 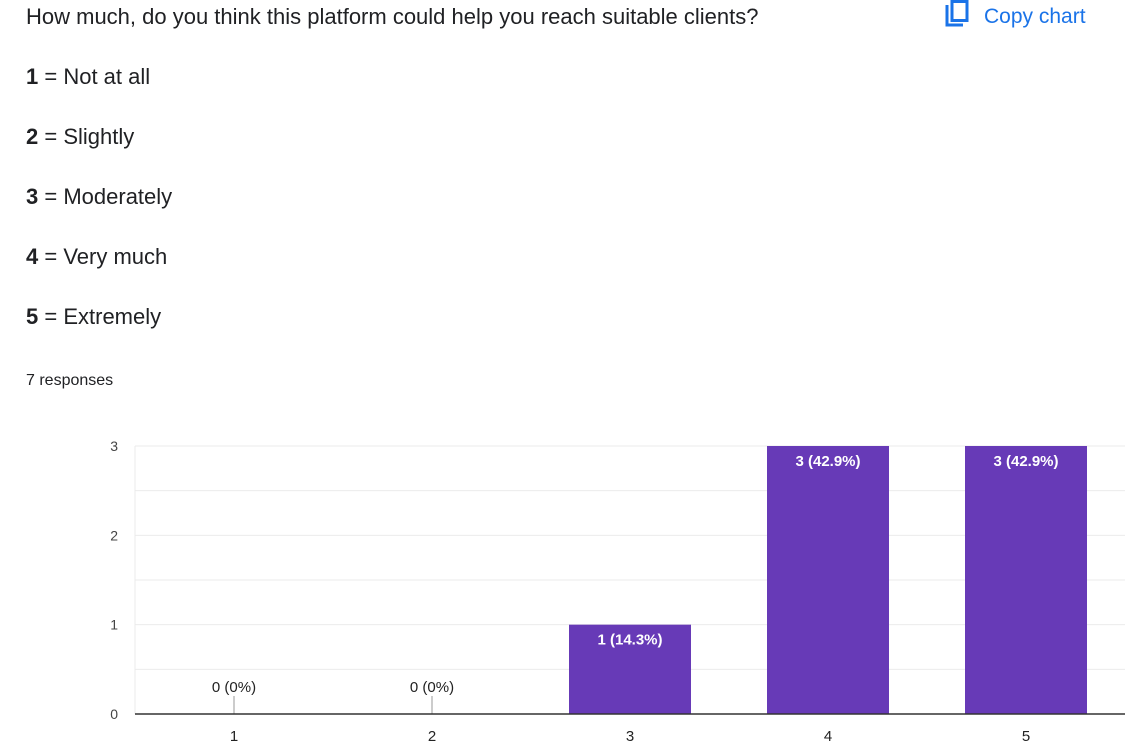 I want to click on scale-number: 2, so click(x=32, y=136).